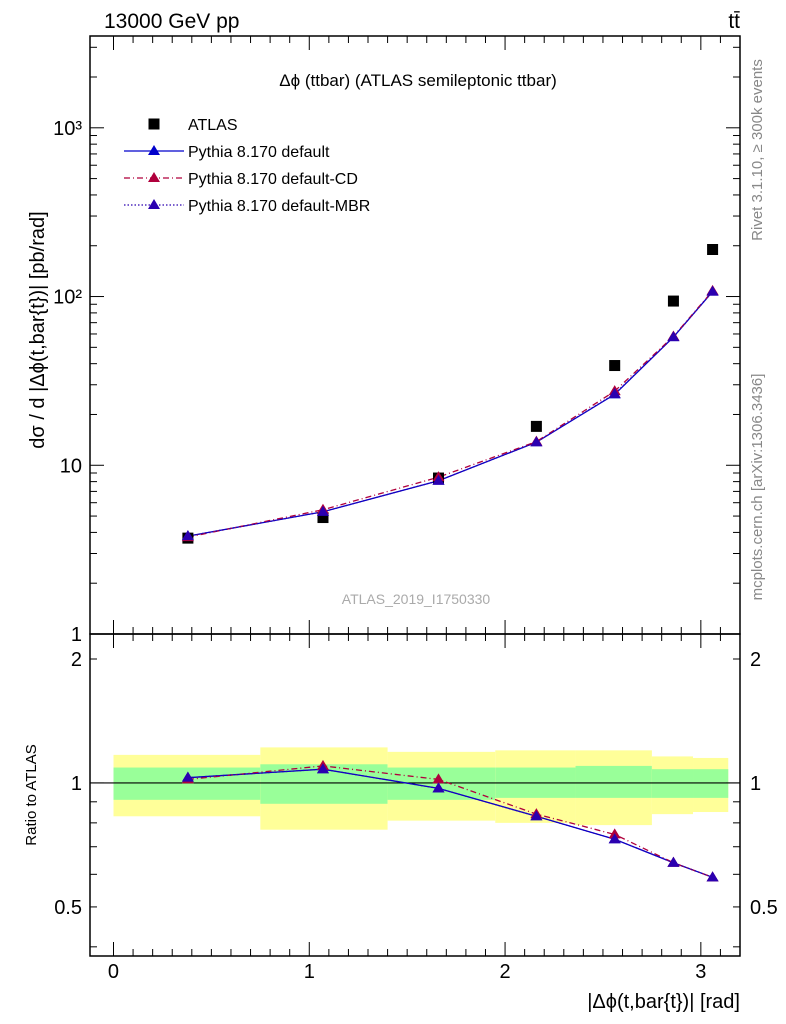 Image resolution: width=786 pixels, height=1024 pixels. I want to click on main-ytick-label-1: 10, so click(71, 466).